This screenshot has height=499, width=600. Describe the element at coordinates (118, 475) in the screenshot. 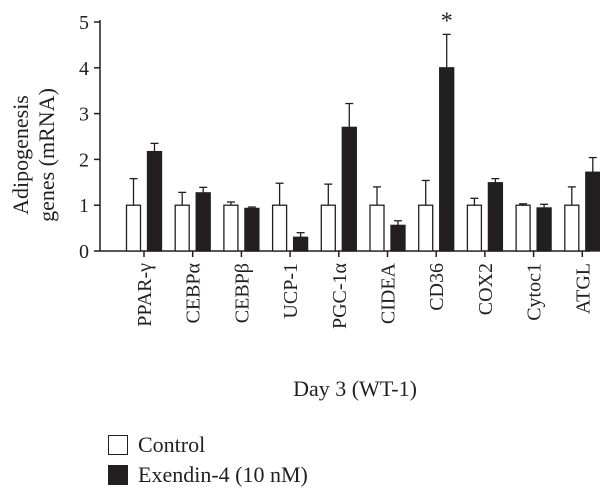

I see `legend-swatch-exendin` at that location.